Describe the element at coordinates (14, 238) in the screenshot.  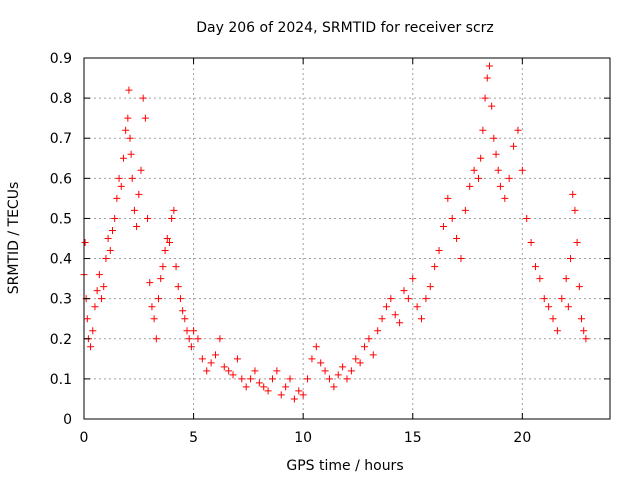
I see `y-axis-label: SRMTID / TECUs` at that location.